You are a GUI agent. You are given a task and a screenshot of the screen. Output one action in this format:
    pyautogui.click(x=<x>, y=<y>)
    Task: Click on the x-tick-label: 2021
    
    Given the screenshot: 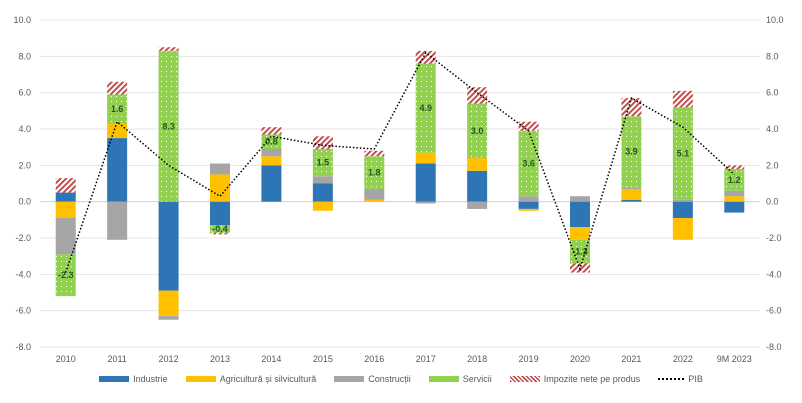 What is the action you would take?
    pyautogui.click(x=631, y=359)
    